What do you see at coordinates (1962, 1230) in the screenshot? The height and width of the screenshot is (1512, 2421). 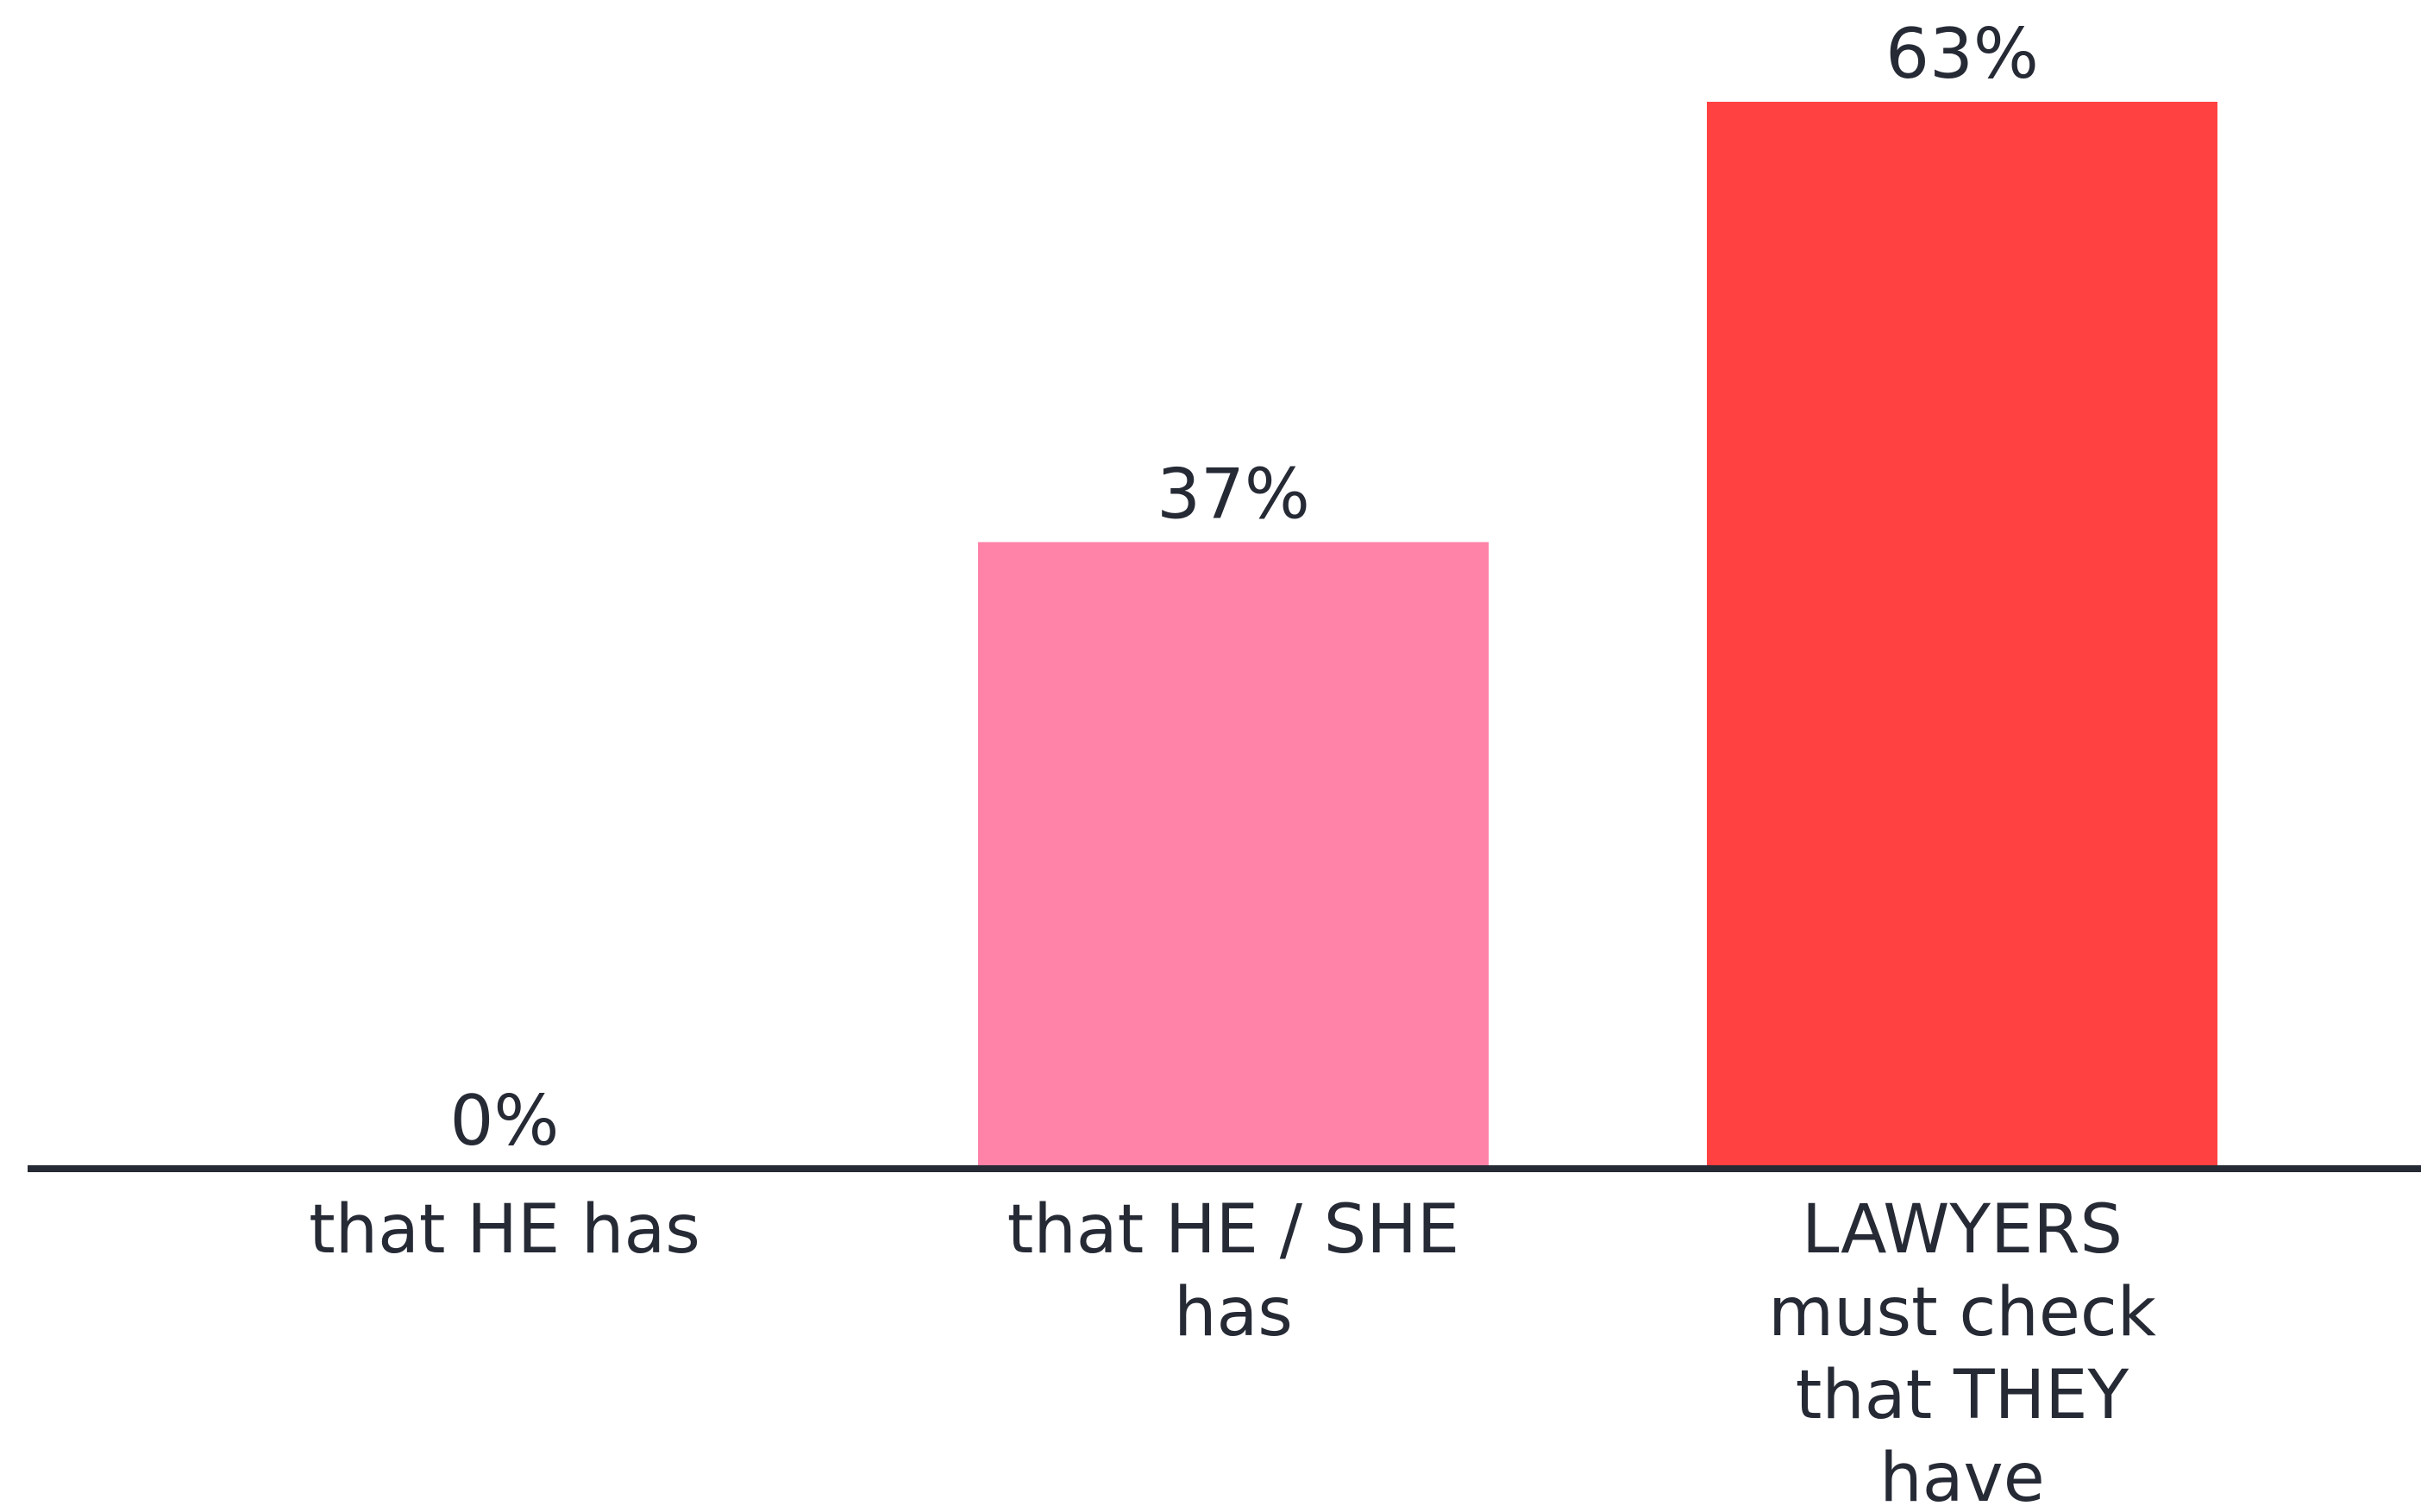 I see `category-label-2-line-0: LAWYERS` at bounding box center [1962, 1230].